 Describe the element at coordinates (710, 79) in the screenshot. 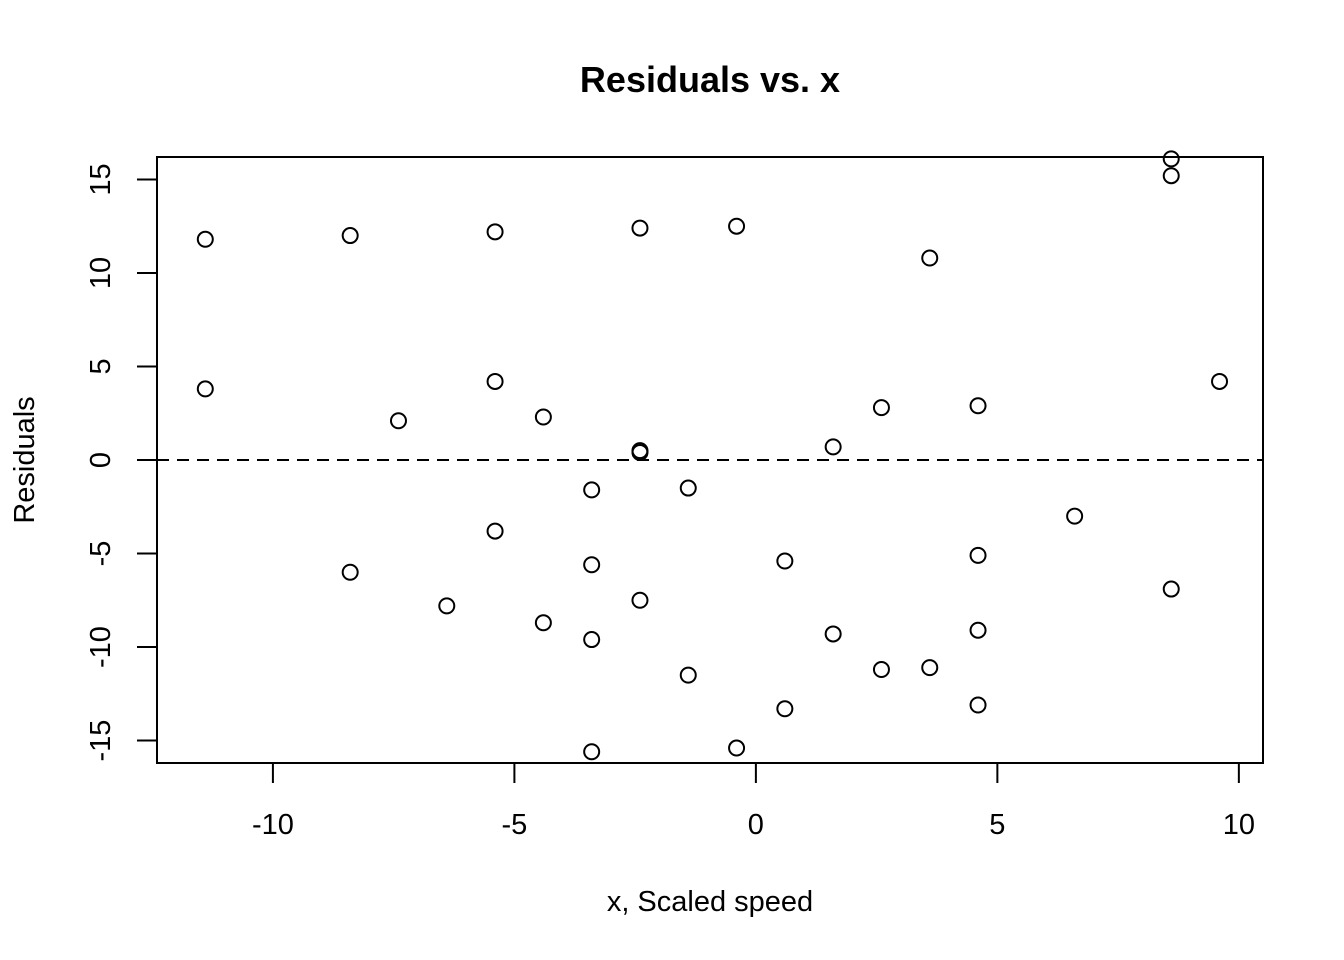

I see `chart-title: Residuals vs. x` at that location.